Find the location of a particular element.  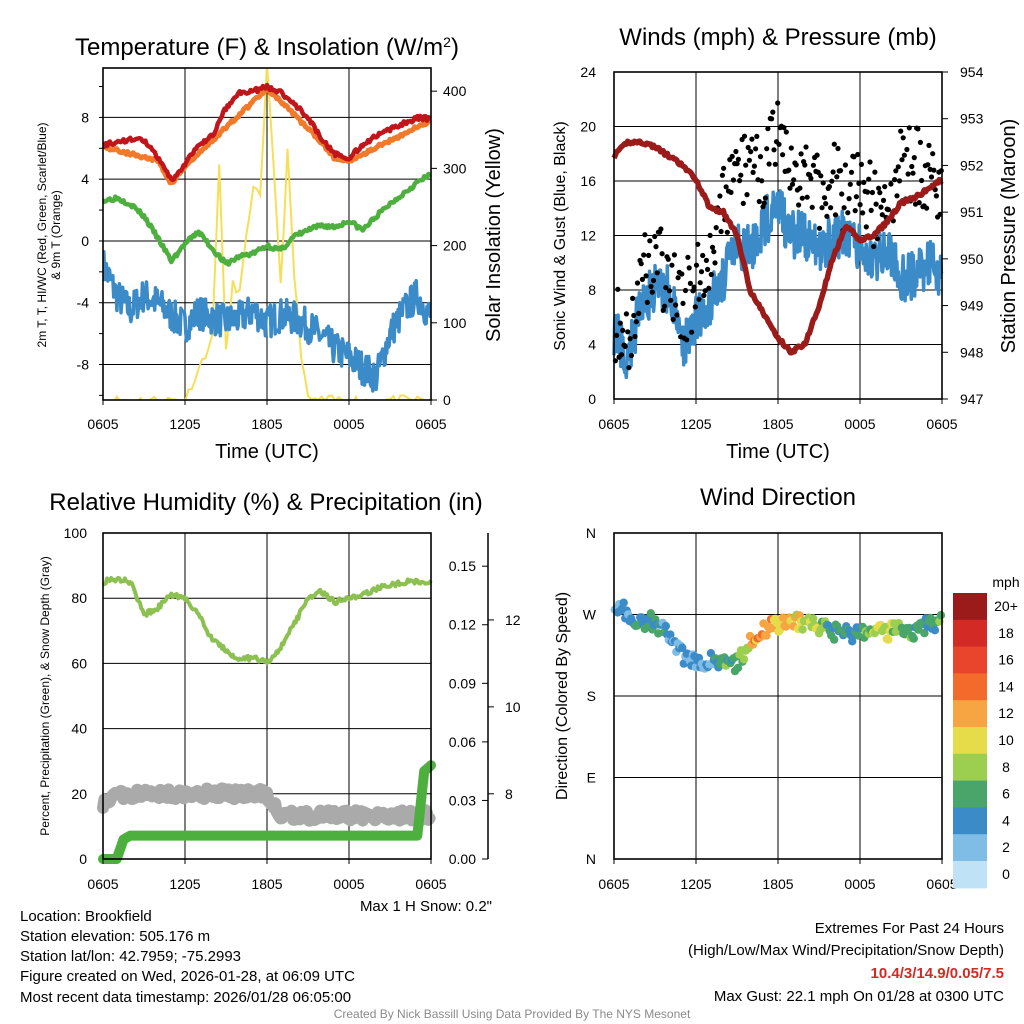

precip-tick-label: 0.15 is located at coordinates (462, 566).